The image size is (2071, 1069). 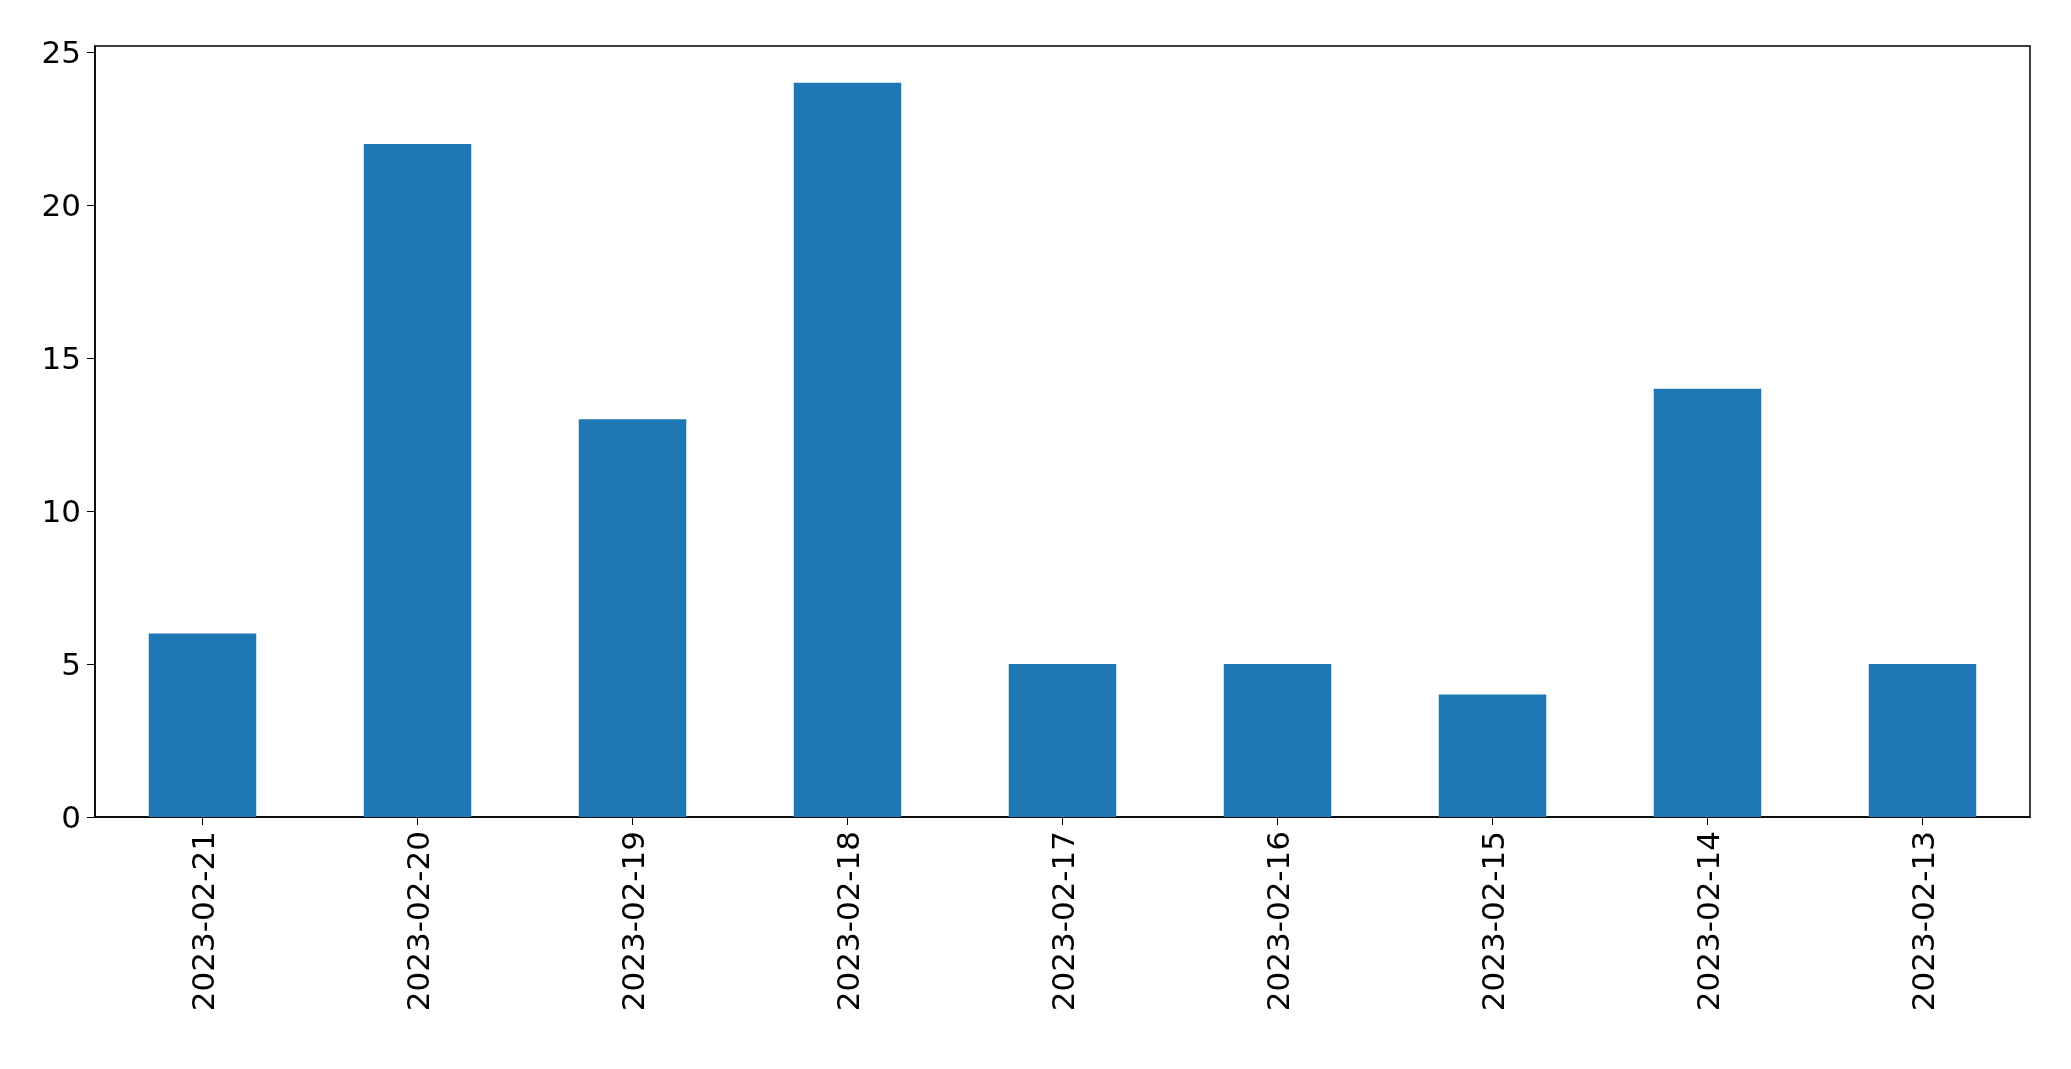 I want to click on y-tick-label: 15, so click(x=61, y=358).